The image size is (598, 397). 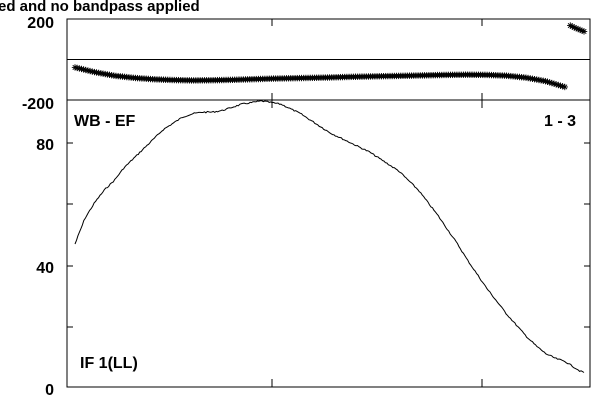 What do you see at coordinates (560, 121) in the screenshot?
I see `baseline-pair-label: 1 - 3` at bounding box center [560, 121].